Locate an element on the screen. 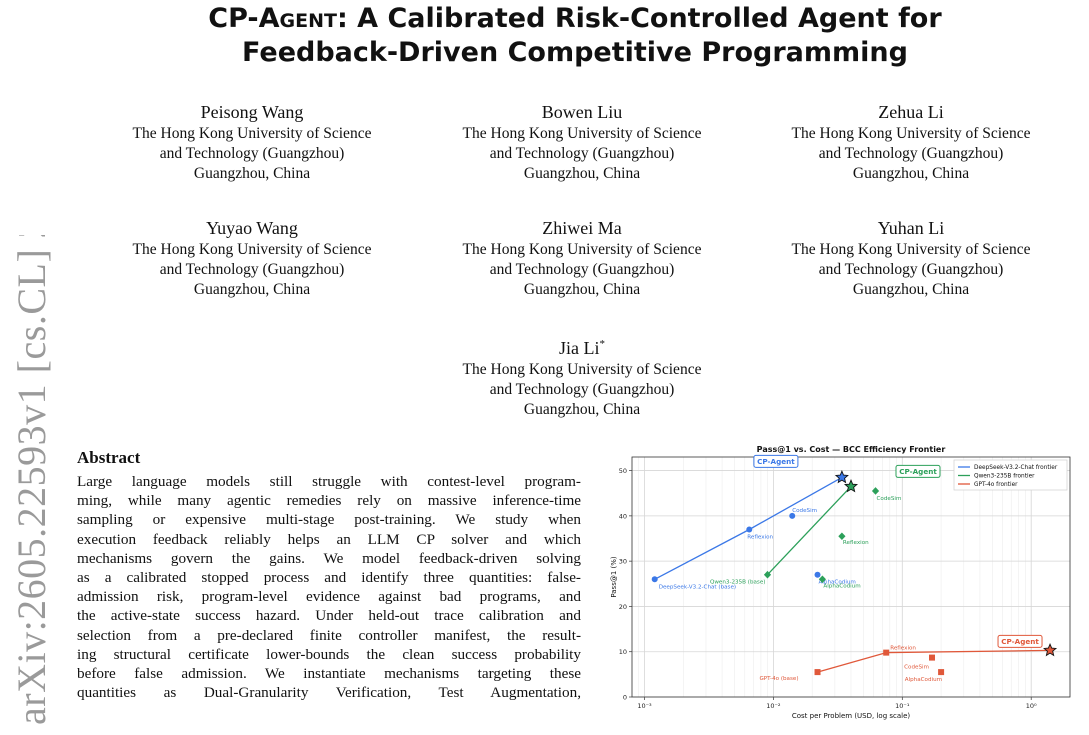 This screenshot has width=1089, height=735. chart-frontier-line is located at coordinates (809, 530).